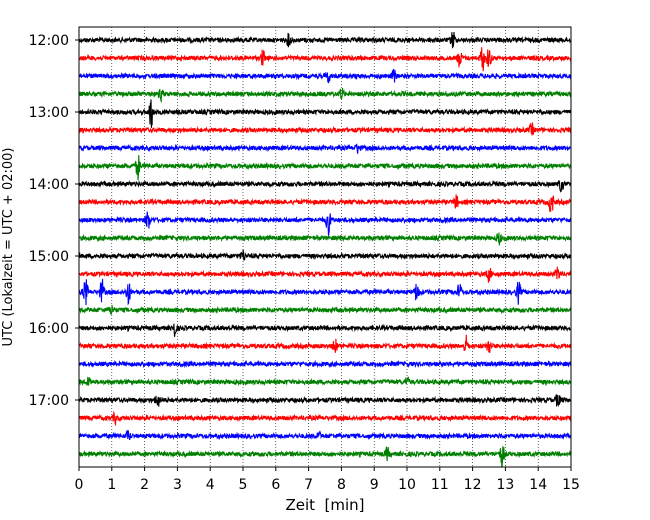  I want to click on x-tick-label: 15, so click(571, 485).